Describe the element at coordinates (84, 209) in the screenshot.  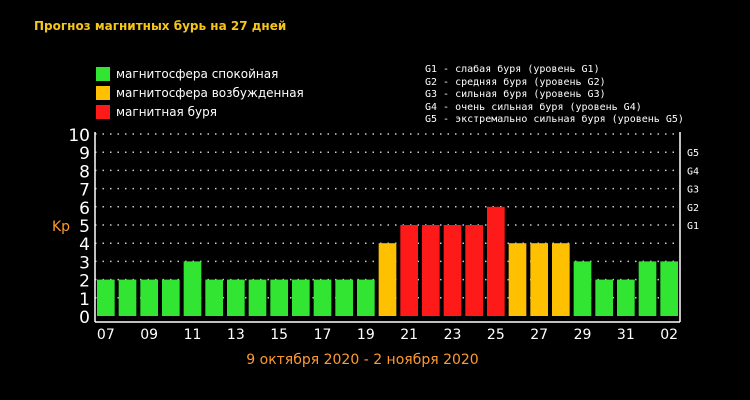
I see `y-tick-label: 6` at that location.